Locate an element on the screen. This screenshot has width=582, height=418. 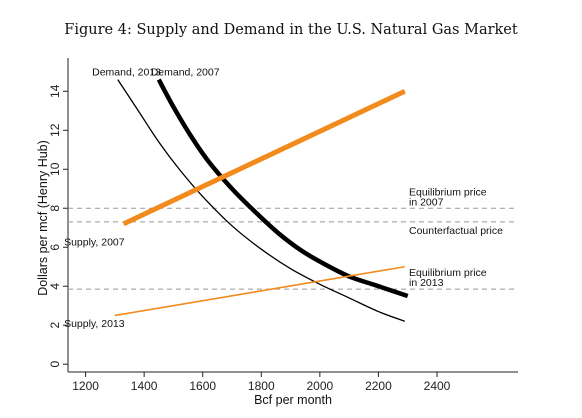
series-annotation: Demand, 2007 is located at coordinates (185, 73).